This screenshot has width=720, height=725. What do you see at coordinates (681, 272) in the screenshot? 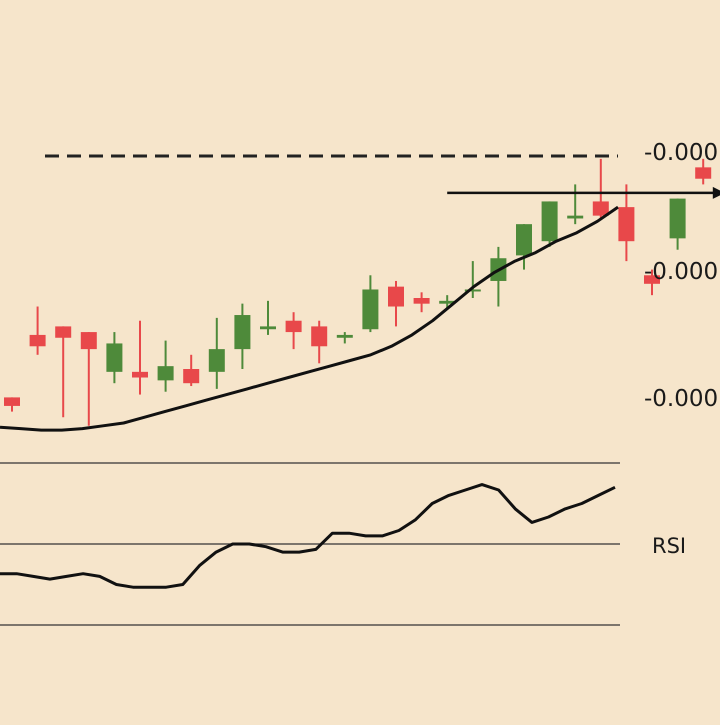
I see `y-tick-label-middle: -0.000` at bounding box center [681, 272].